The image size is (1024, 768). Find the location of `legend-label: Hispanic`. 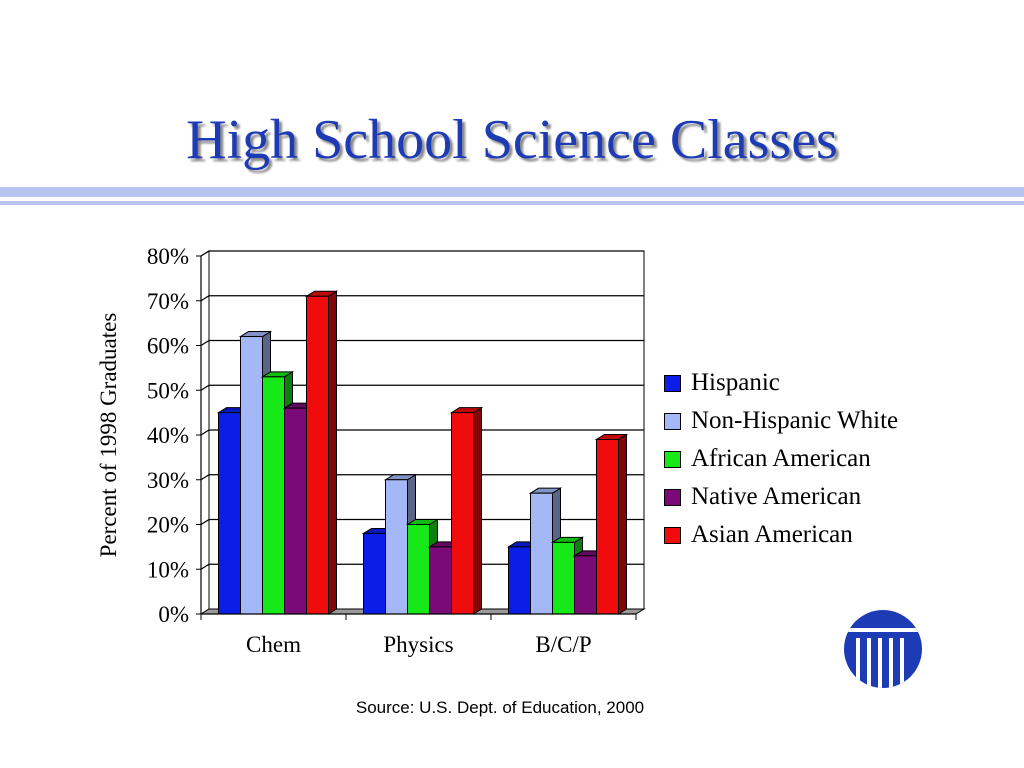

legend-label: Hispanic is located at coordinates (735, 382).